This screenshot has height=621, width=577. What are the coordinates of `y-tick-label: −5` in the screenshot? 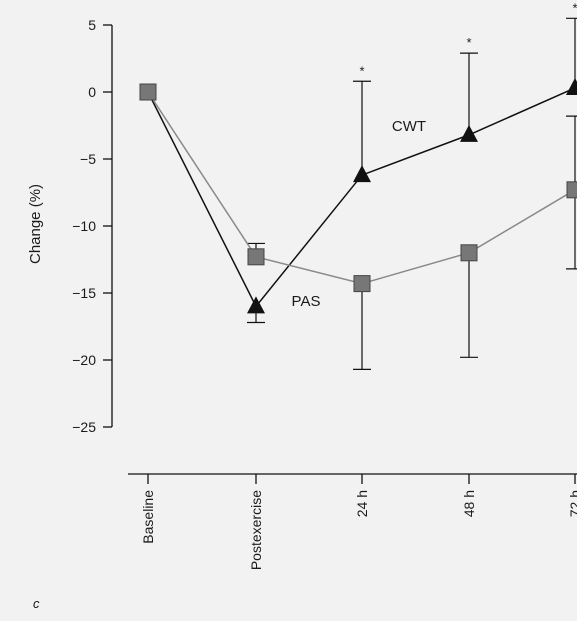 It's located at (88, 159).